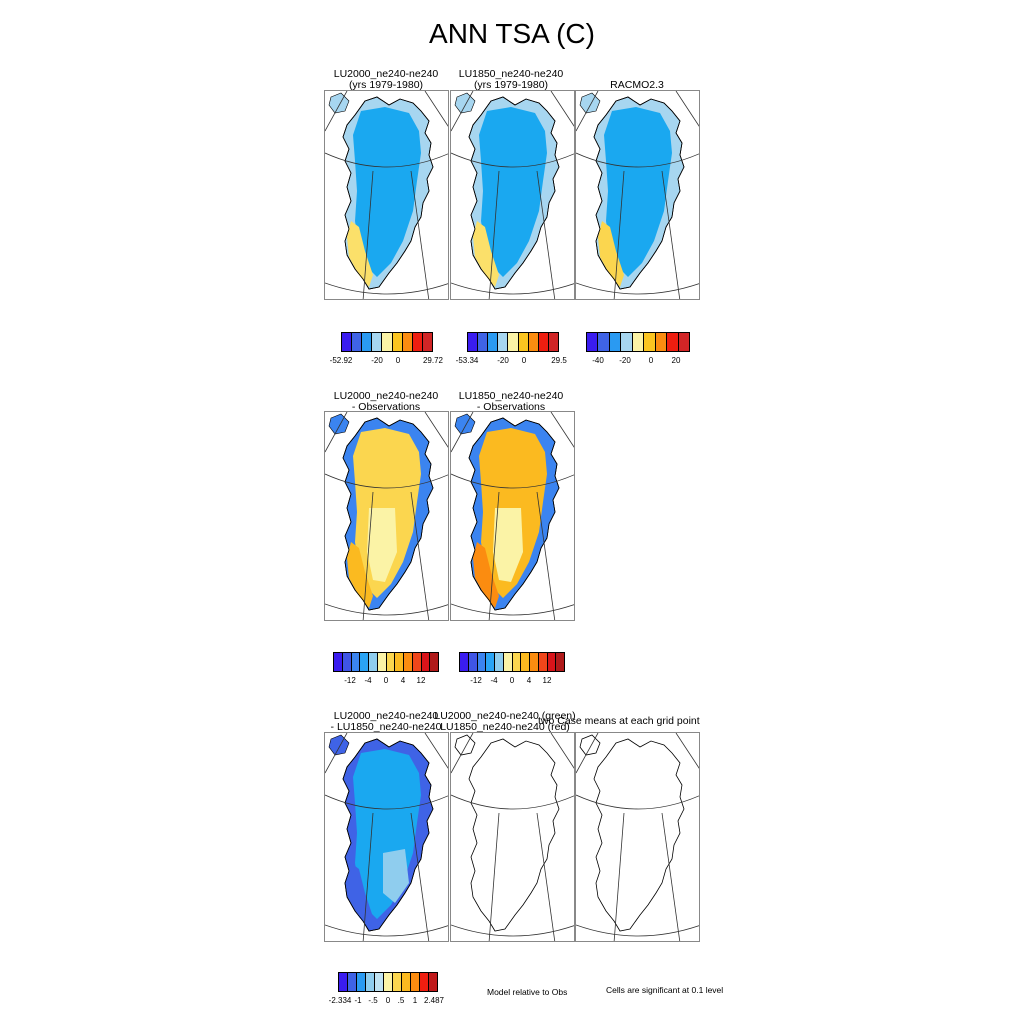 The image size is (1024, 1024). I want to click on colorbar-tick: -4, so click(494, 680).